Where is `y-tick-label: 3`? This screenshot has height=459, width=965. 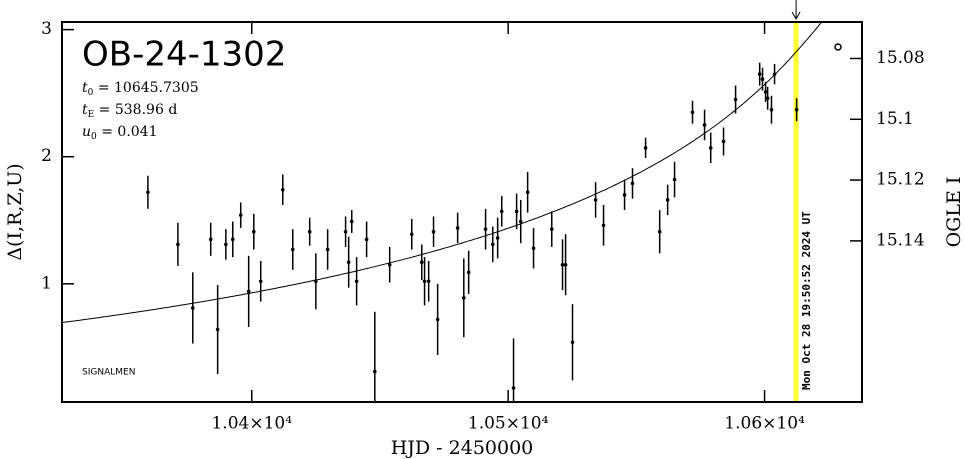
y-tick-label: 3 is located at coordinates (46, 29).